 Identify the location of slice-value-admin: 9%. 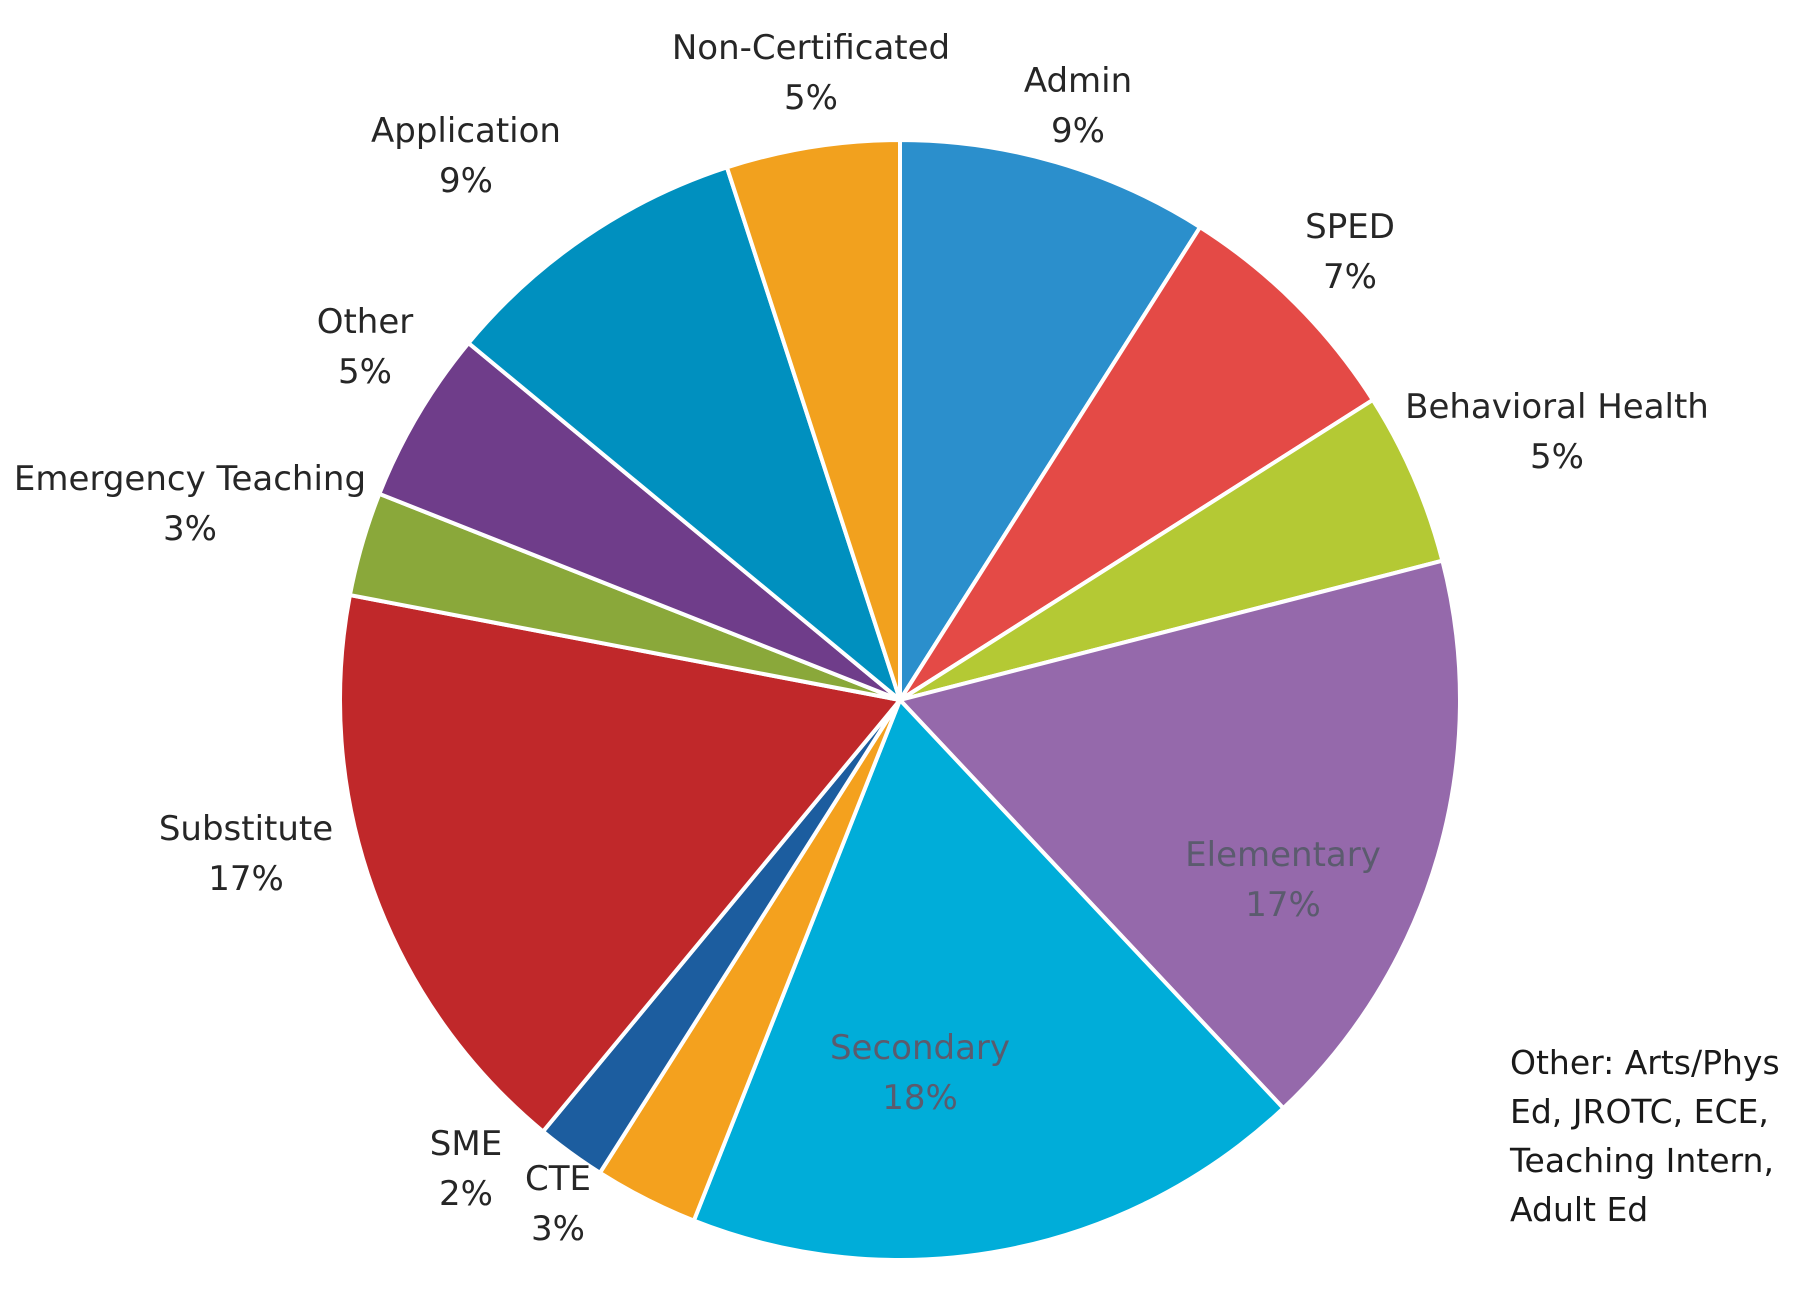
(1078, 131).